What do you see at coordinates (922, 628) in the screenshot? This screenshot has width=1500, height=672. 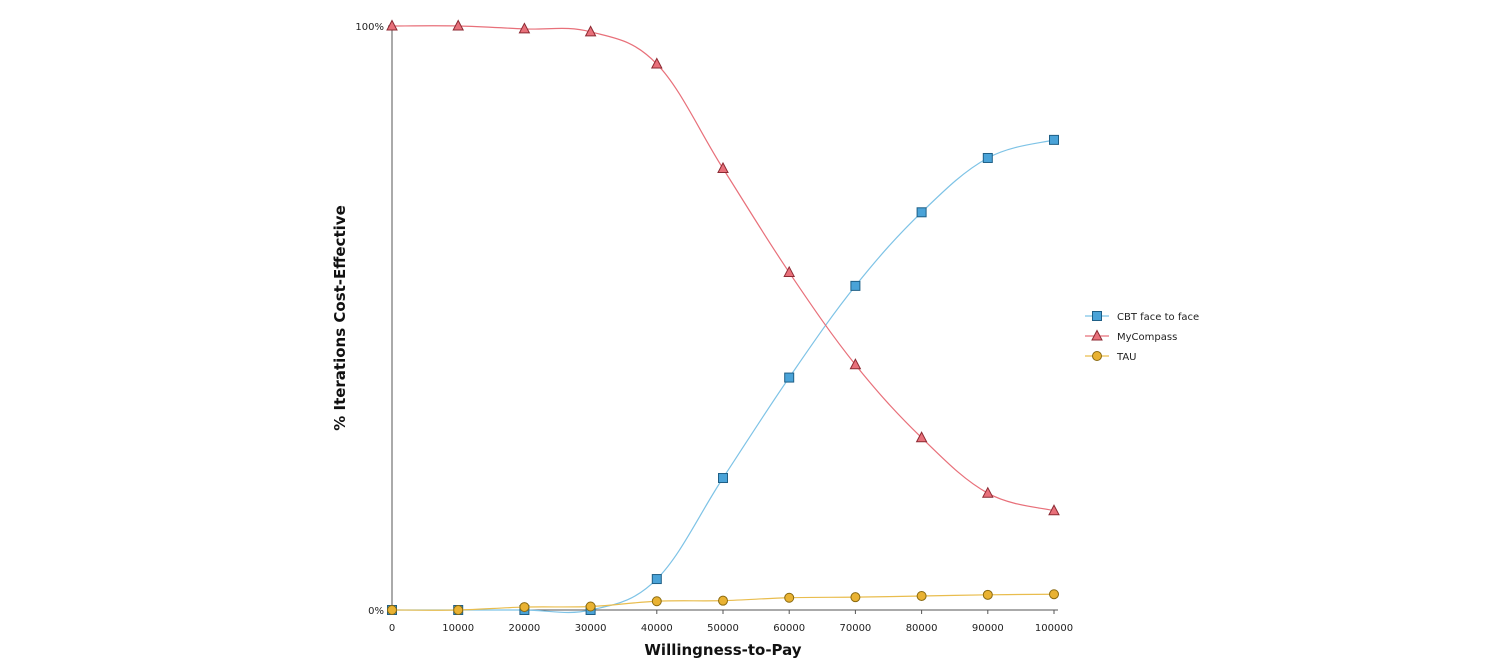 I see `x-tick-label: 80000` at bounding box center [922, 628].